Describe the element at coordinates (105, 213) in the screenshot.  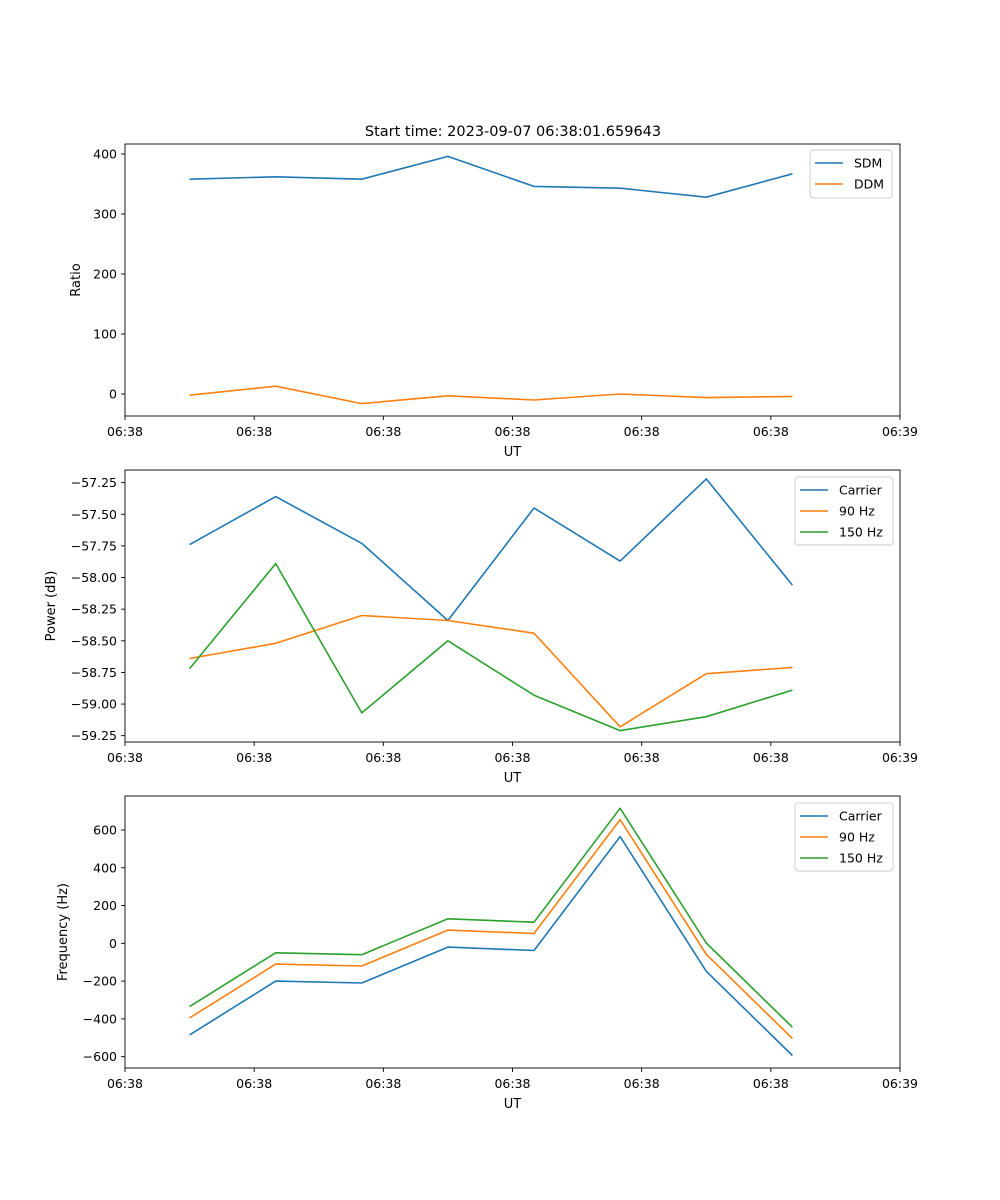
I see `y-tick-label: 300` at that location.